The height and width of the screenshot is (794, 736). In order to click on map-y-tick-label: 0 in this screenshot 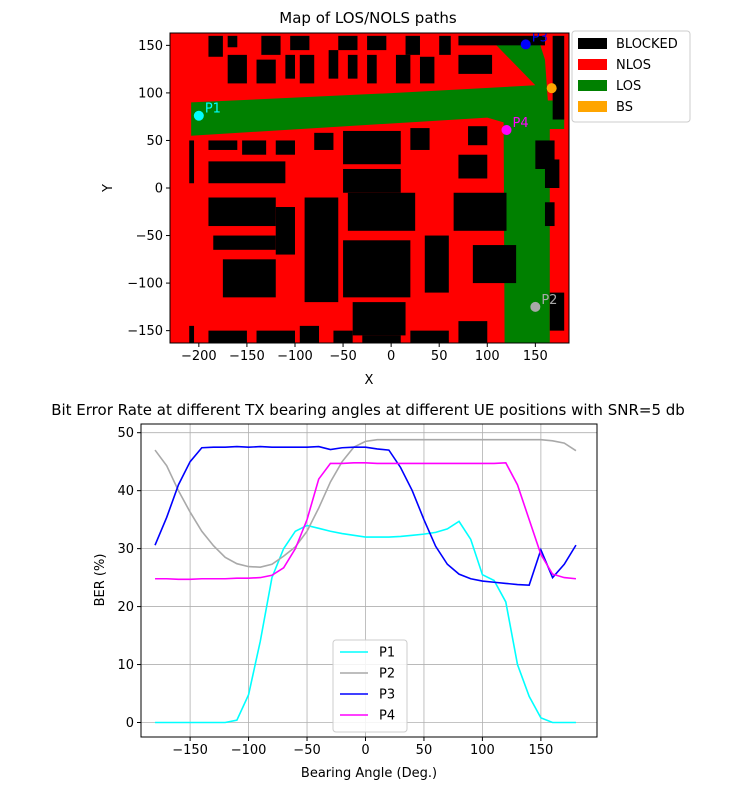, I will do `click(159, 189)`.